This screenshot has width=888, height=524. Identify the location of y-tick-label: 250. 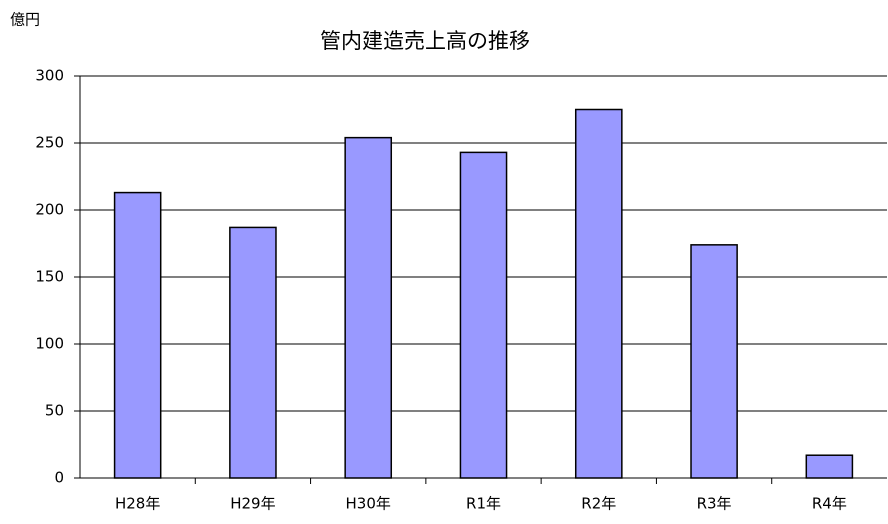
(49, 143).